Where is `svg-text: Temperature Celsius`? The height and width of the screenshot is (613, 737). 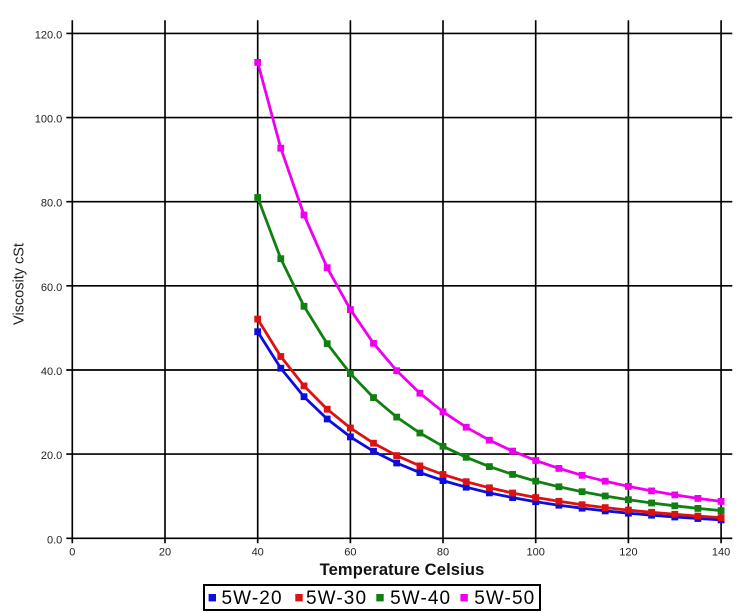 svg-text: Temperature Celsius is located at coordinates (402, 570).